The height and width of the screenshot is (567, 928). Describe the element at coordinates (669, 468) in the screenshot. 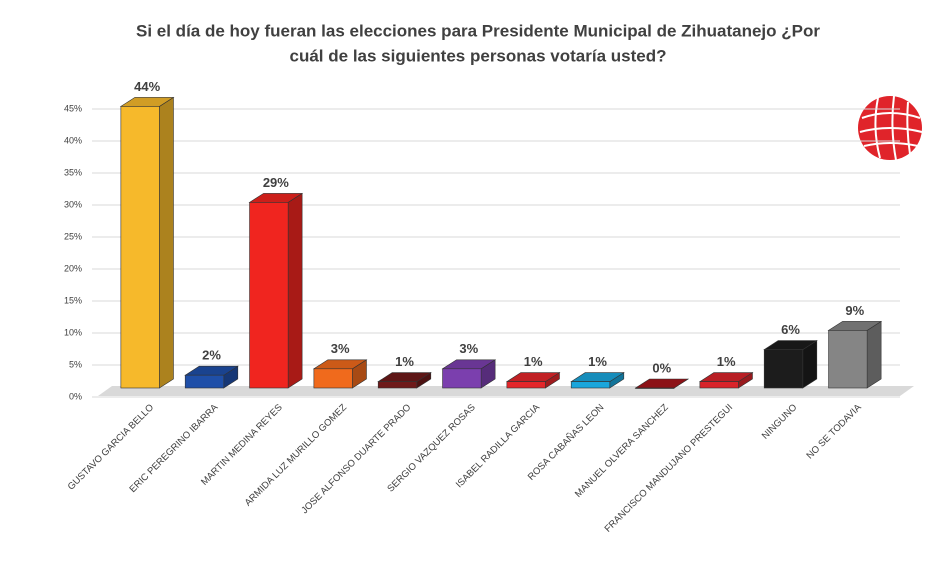

I see `x-tick-label: FRANCISCO MANDUJANO PRESTEGUI` at that location.